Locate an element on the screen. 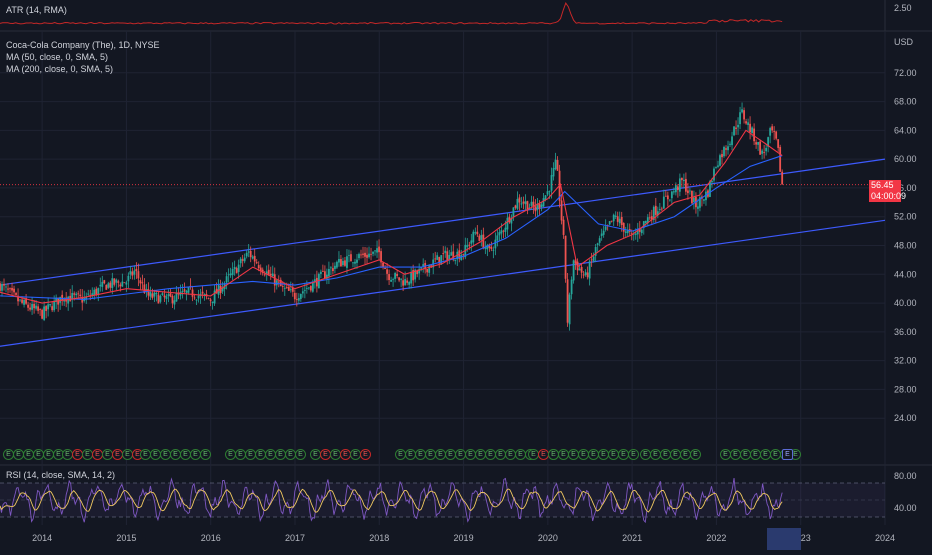 Image resolution: width=932 pixels, height=555 pixels. last-price-tag: 56.45 04:00:09 is located at coordinates (887, 190).